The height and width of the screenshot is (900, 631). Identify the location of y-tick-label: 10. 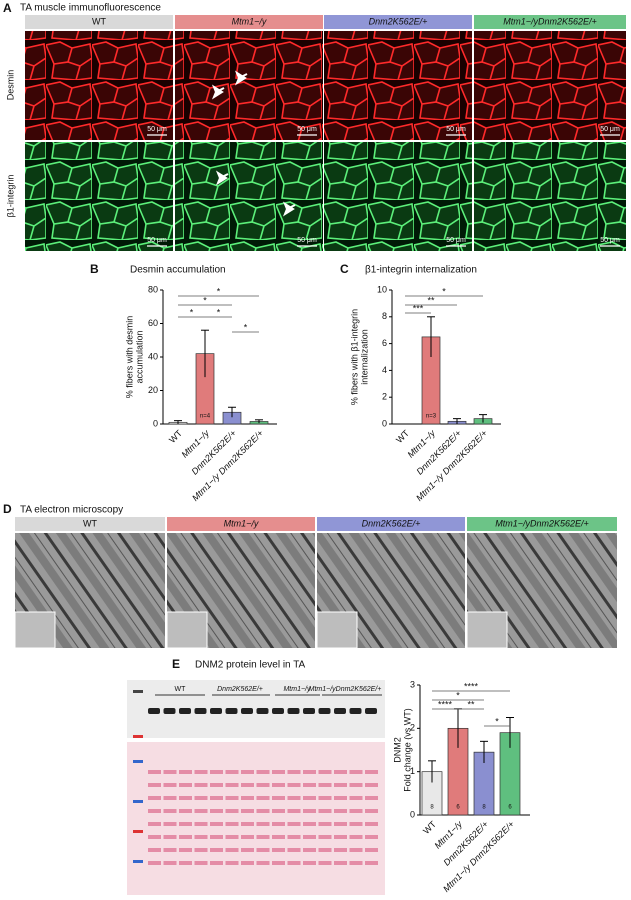
(382, 289).